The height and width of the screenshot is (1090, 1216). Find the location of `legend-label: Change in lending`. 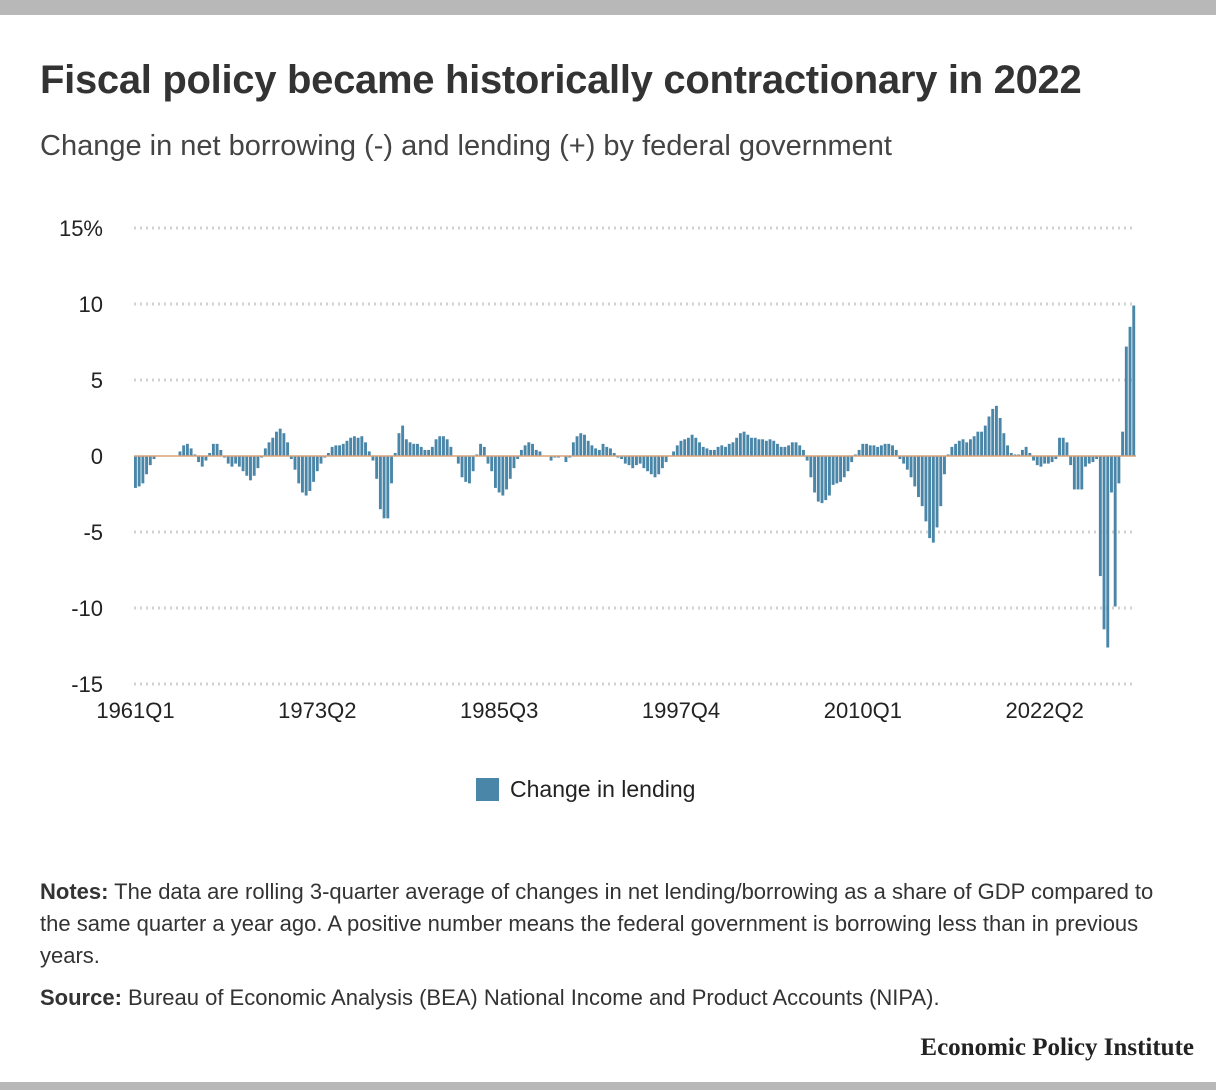

legend-label: Change in lending is located at coordinates (603, 789).